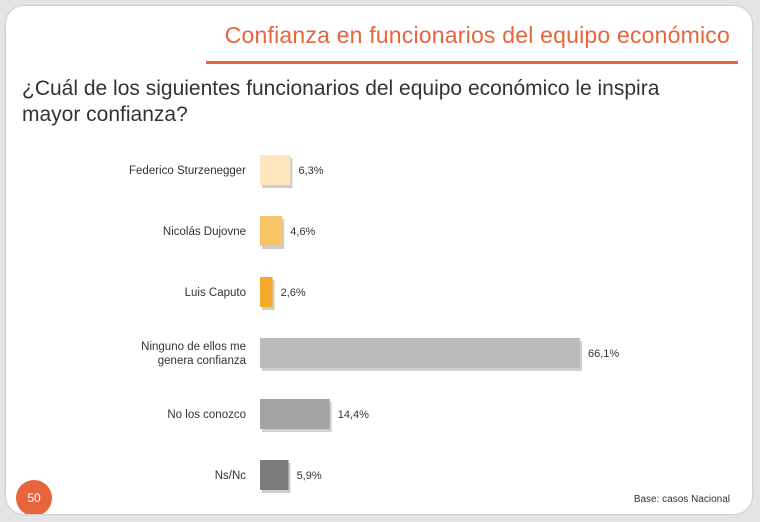  I want to click on title-underline, so click(472, 62).